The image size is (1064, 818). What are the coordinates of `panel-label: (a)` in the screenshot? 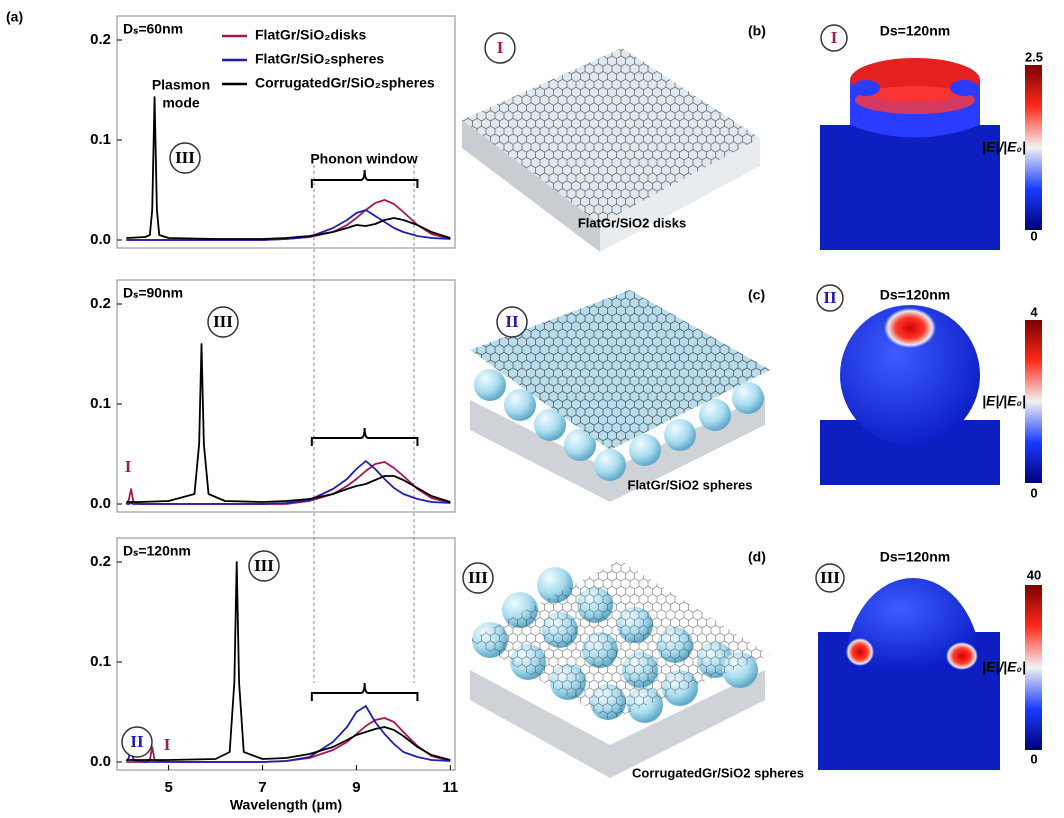 It's located at (14, 17).